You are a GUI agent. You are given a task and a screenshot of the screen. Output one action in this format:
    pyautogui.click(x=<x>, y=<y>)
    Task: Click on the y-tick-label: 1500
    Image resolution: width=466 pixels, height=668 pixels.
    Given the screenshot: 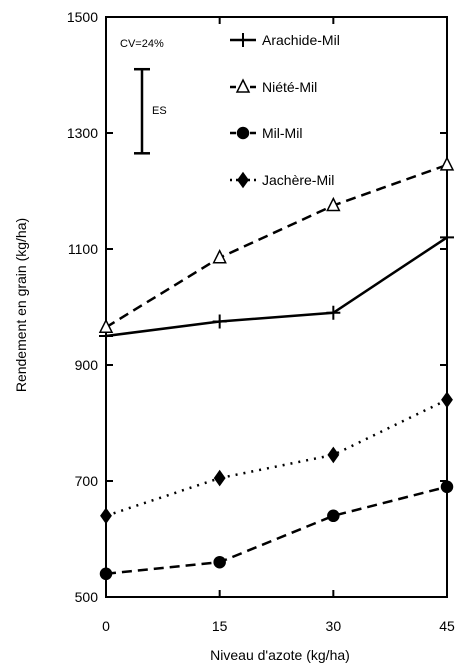 What is the action you would take?
    pyautogui.click(x=82, y=17)
    